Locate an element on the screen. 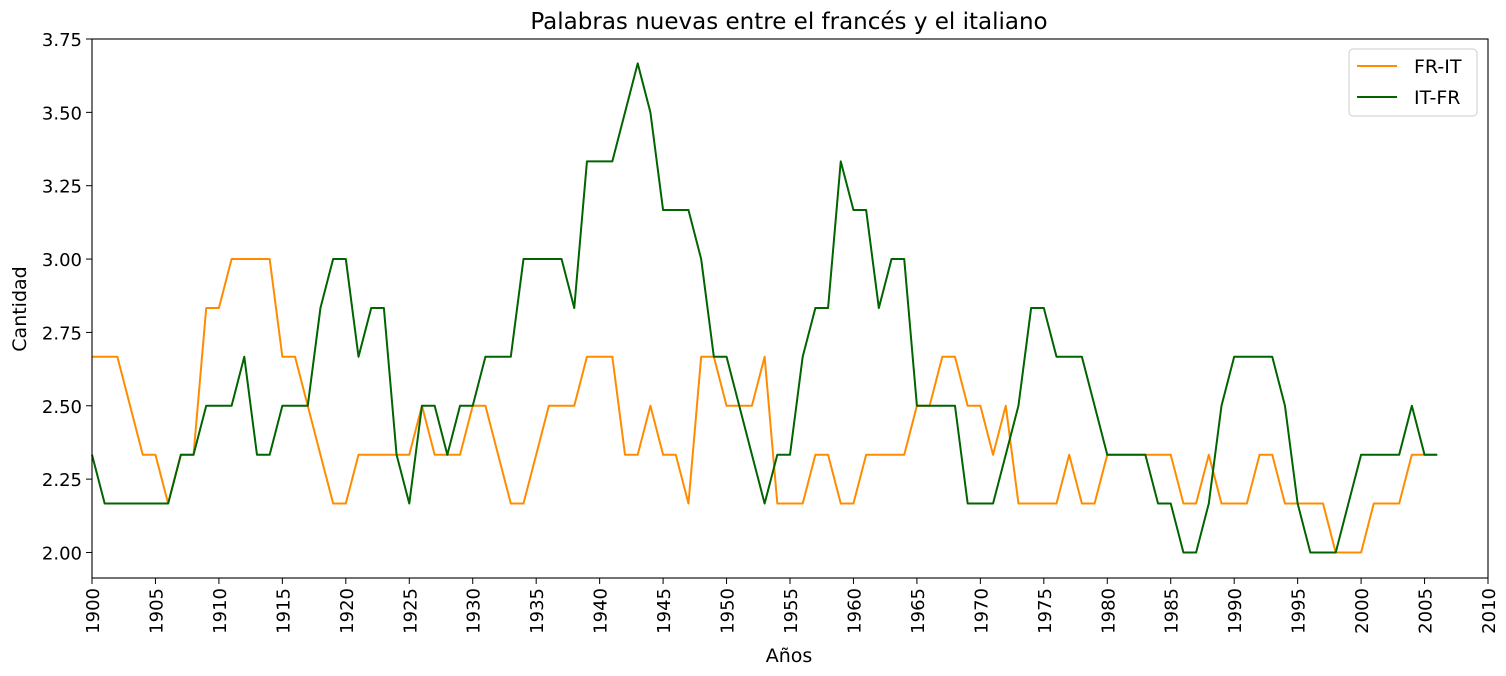 This screenshot has width=1506, height=676. y-tick-label-2.50: 2.50 is located at coordinates (62, 407).